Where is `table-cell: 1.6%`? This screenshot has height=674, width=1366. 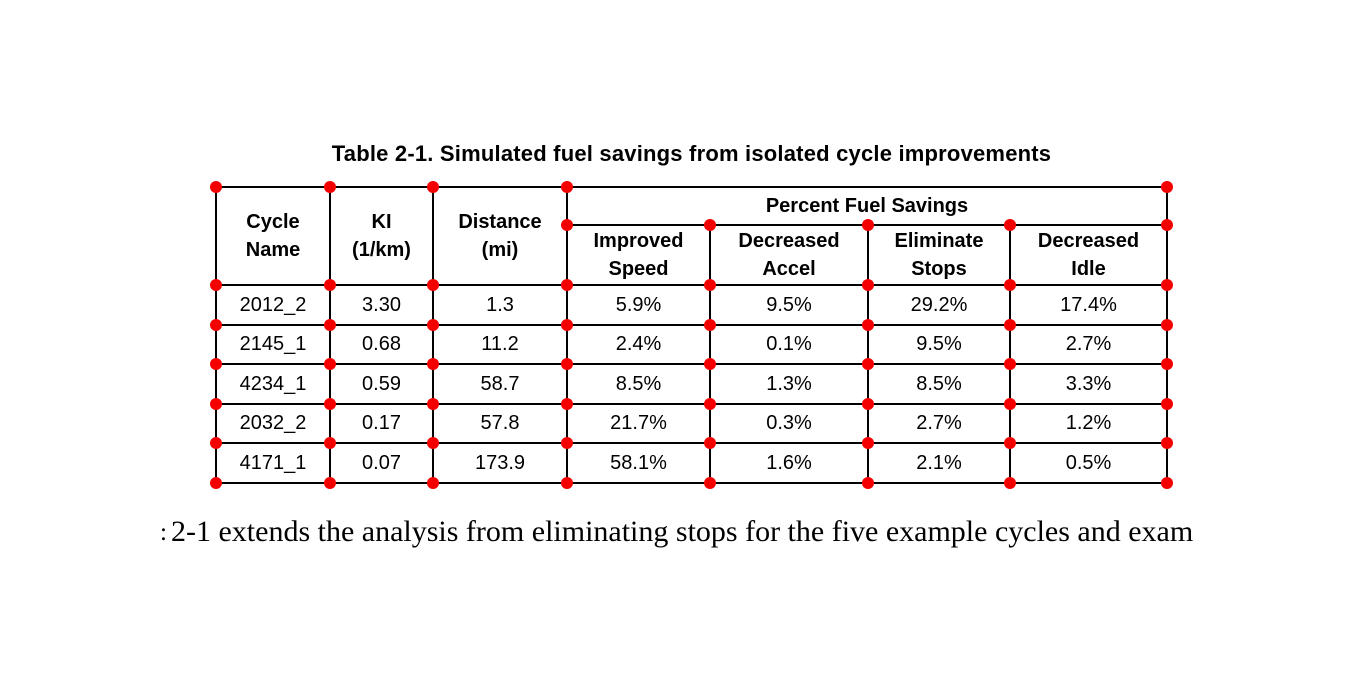 table-cell: 1.6% is located at coordinates (789, 462).